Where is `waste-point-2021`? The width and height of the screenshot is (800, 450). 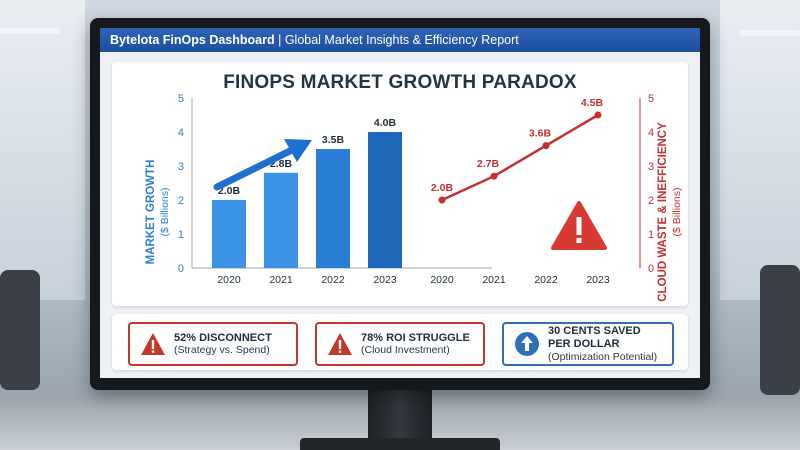
waste-point-2021 is located at coordinates (494, 176).